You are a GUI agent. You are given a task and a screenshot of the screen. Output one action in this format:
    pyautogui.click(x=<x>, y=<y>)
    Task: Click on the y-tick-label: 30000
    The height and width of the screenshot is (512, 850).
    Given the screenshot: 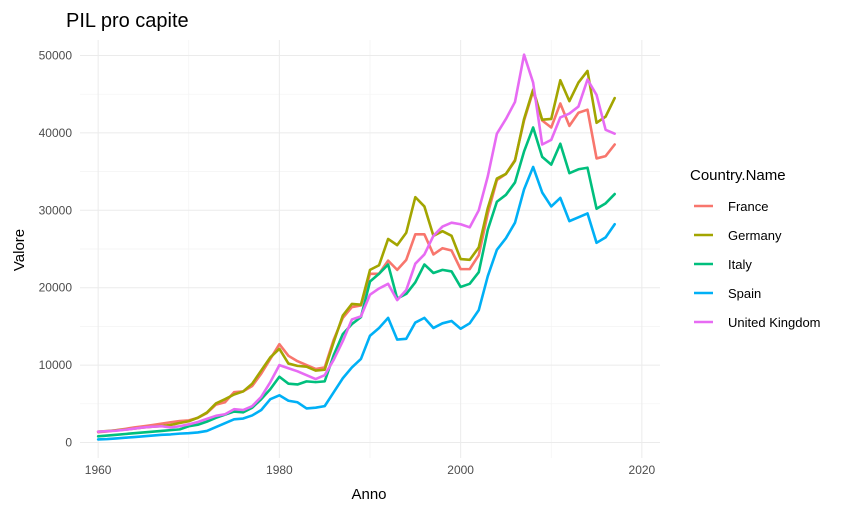 What is the action you would take?
    pyautogui.click(x=56, y=210)
    